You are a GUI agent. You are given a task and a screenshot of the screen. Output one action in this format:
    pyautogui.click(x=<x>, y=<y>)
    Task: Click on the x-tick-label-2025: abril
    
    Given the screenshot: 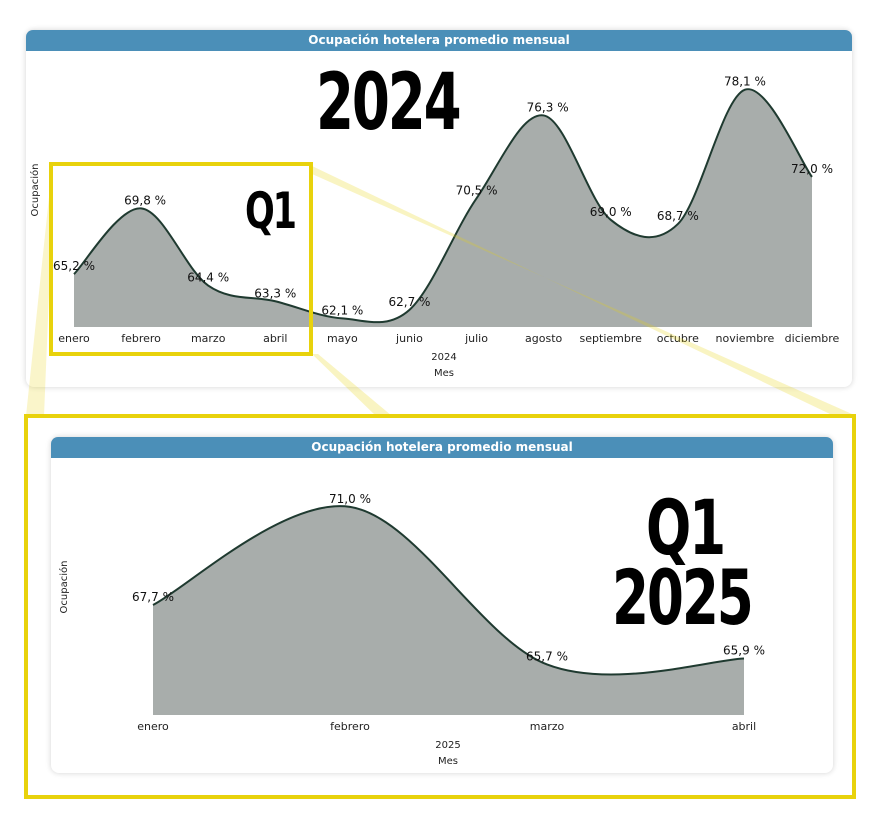 What is the action you would take?
    pyautogui.click(x=744, y=726)
    